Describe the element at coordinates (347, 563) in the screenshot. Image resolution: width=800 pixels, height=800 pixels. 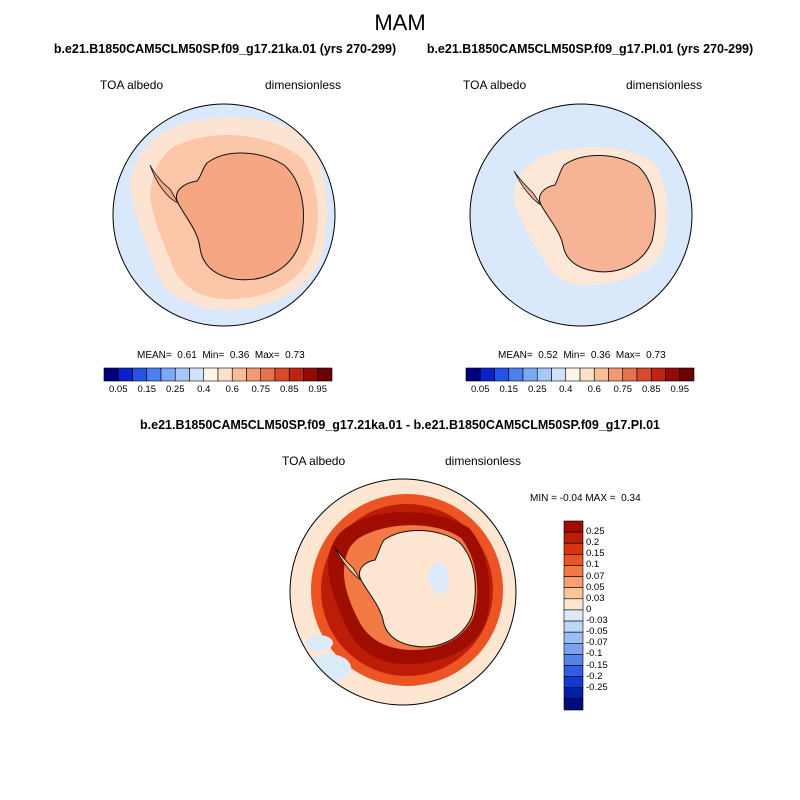
I see `panel-3-peninsula` at that location.